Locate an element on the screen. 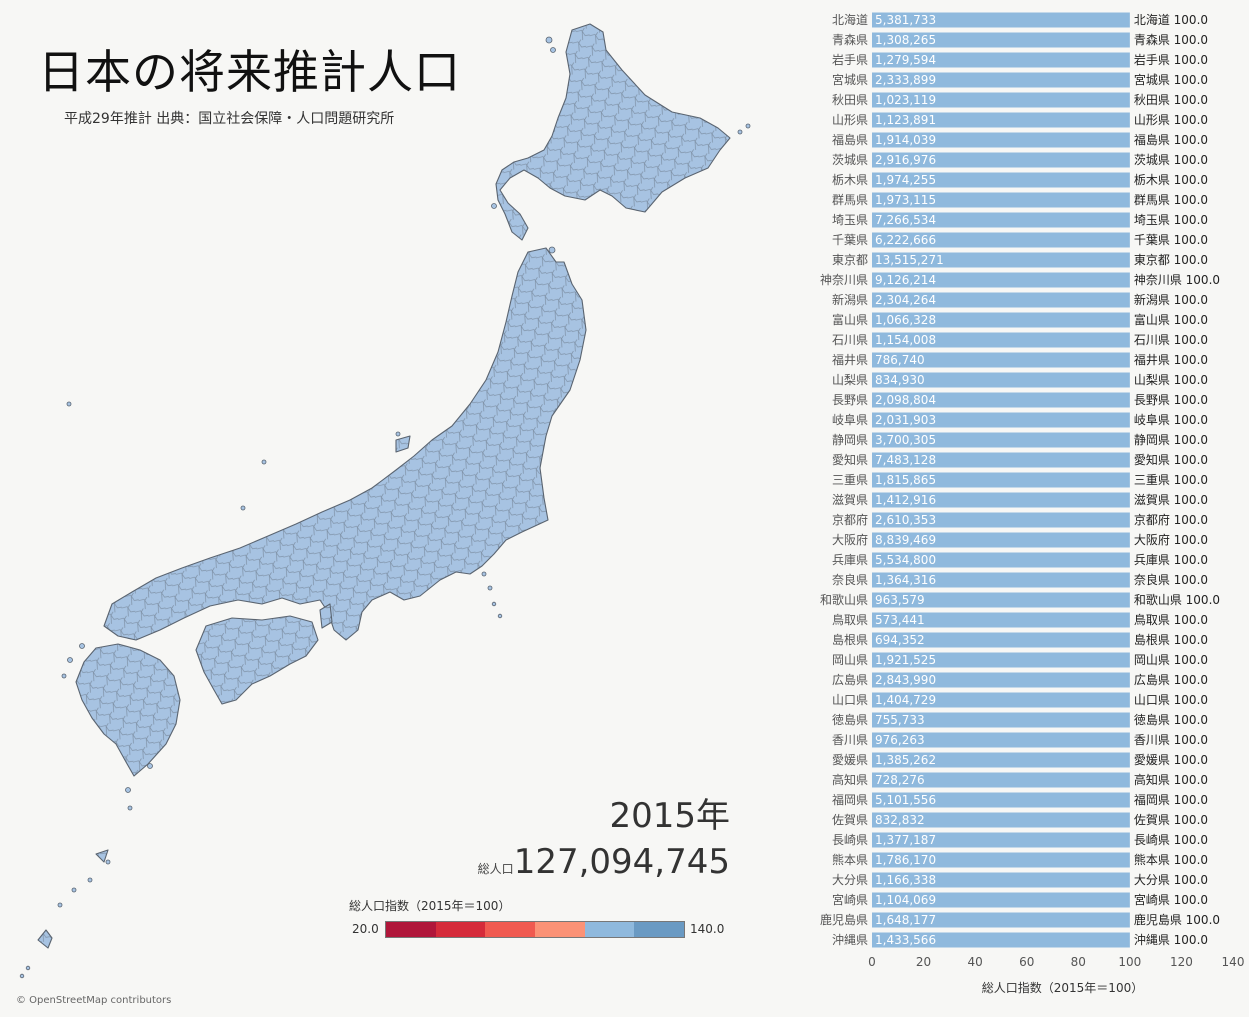 The image size is (1249, 1017). bar-row: 高知県 728,276 高知県 100.0 is located at coordinates (1020, 780).